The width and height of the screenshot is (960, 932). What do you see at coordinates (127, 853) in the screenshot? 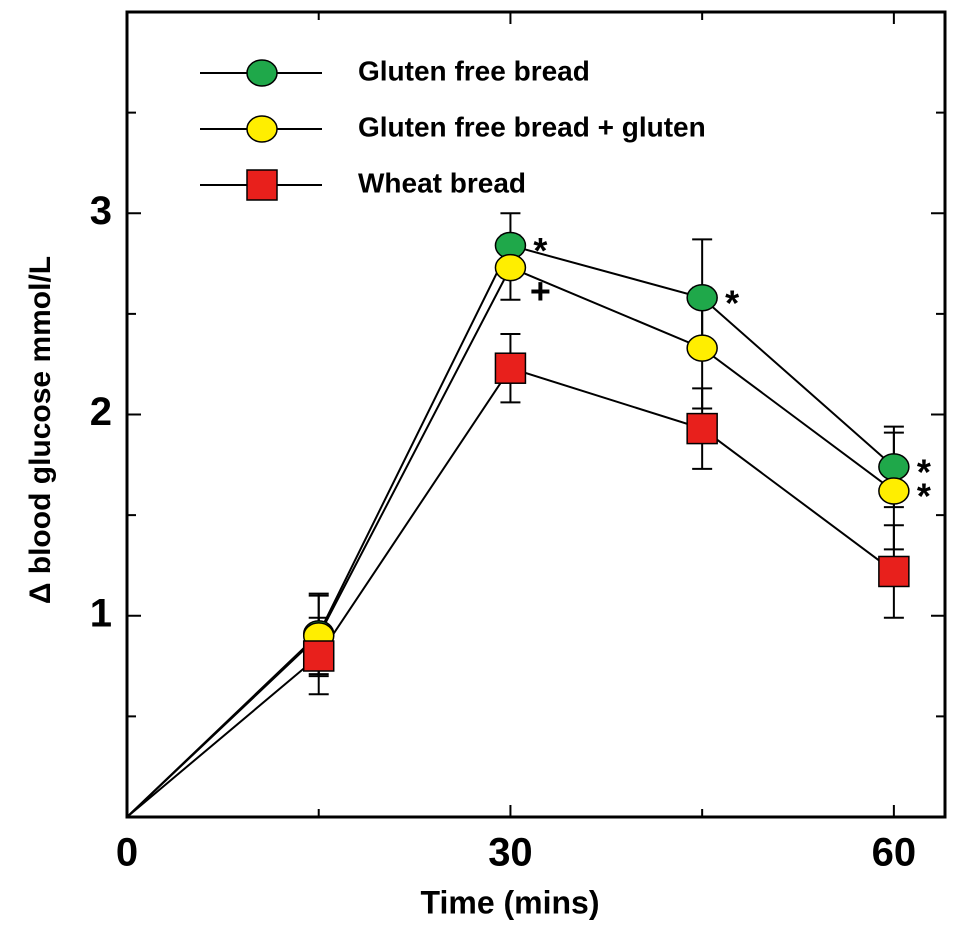
I see `x-tick-label: 0` at bounding box center [127, 853].